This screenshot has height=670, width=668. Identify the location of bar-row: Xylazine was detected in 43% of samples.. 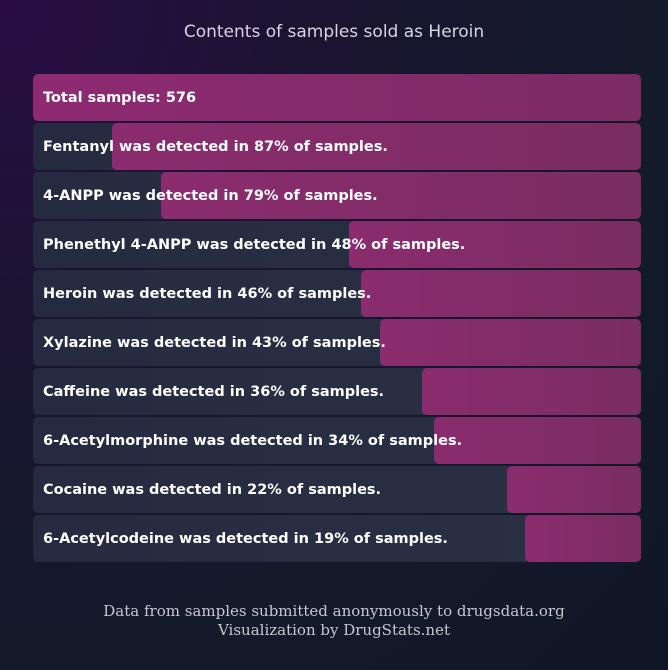
(337, 342).